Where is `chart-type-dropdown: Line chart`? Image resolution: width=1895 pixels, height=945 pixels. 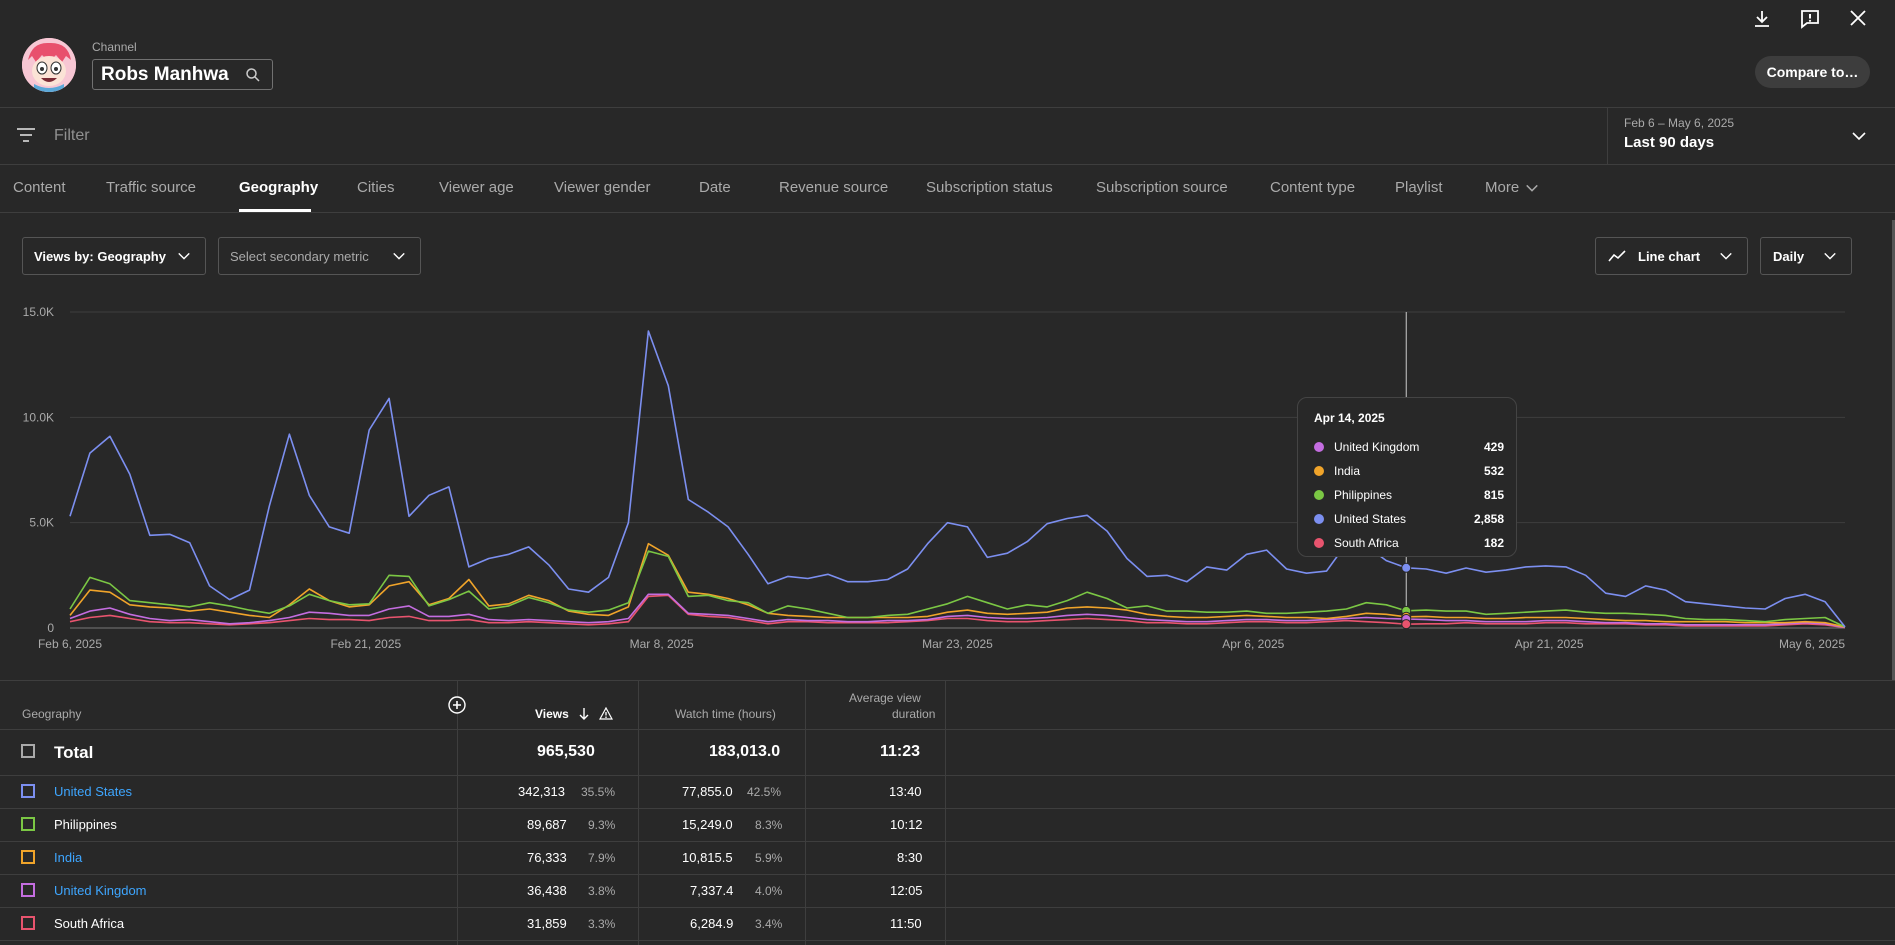 chart-type-dropdown: Line chart is located at coordinates (1671, 256).